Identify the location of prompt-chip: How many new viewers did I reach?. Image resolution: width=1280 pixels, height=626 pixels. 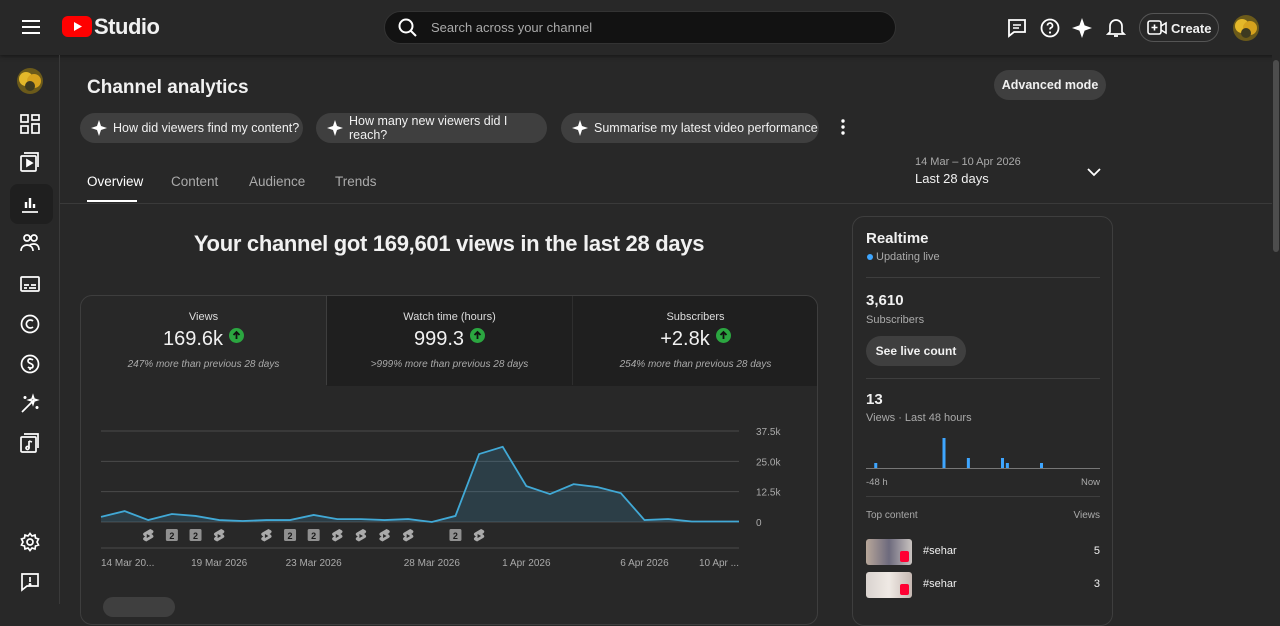
(431, 128).